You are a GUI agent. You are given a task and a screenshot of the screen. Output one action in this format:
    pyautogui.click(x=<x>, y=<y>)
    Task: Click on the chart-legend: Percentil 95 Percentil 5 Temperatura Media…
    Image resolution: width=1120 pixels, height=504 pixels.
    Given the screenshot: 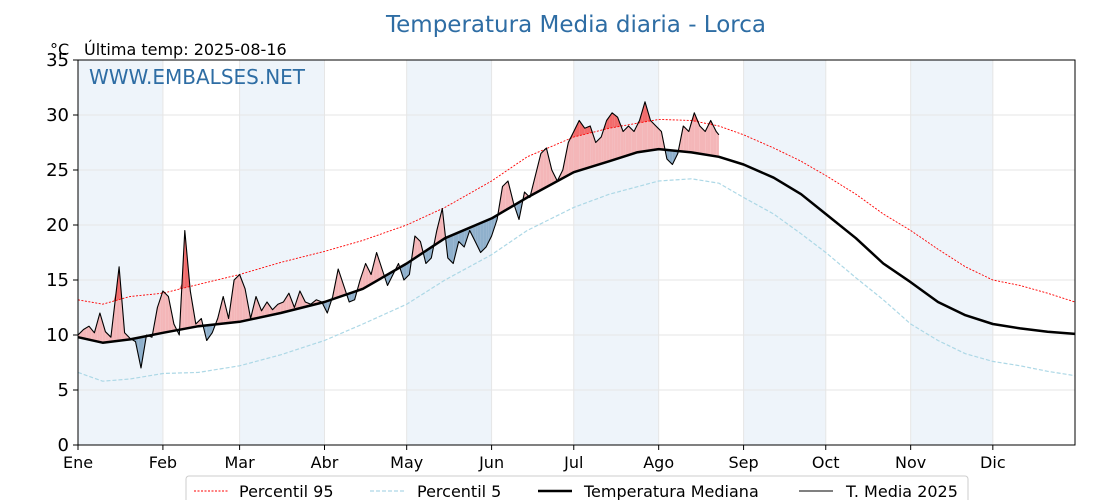 What is the action you would take?
    pyautogui.click(x=577, y=488)
    